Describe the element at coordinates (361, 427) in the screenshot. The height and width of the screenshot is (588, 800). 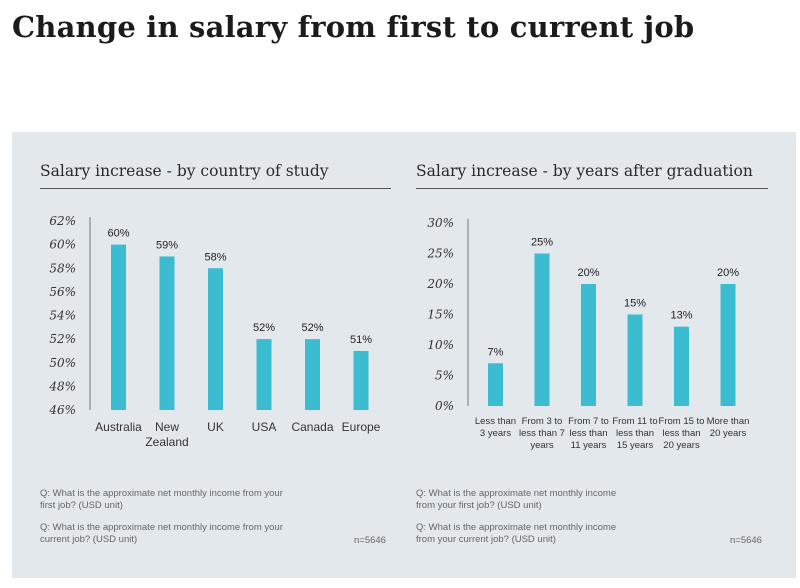
I see `x-tick-label: Europe` at that location.